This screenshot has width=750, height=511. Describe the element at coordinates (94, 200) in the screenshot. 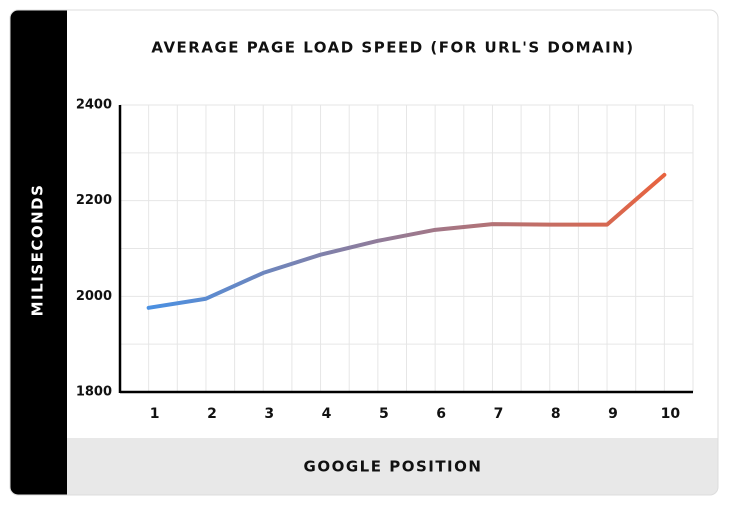

I see `y-tick-label: 2200` at that location.